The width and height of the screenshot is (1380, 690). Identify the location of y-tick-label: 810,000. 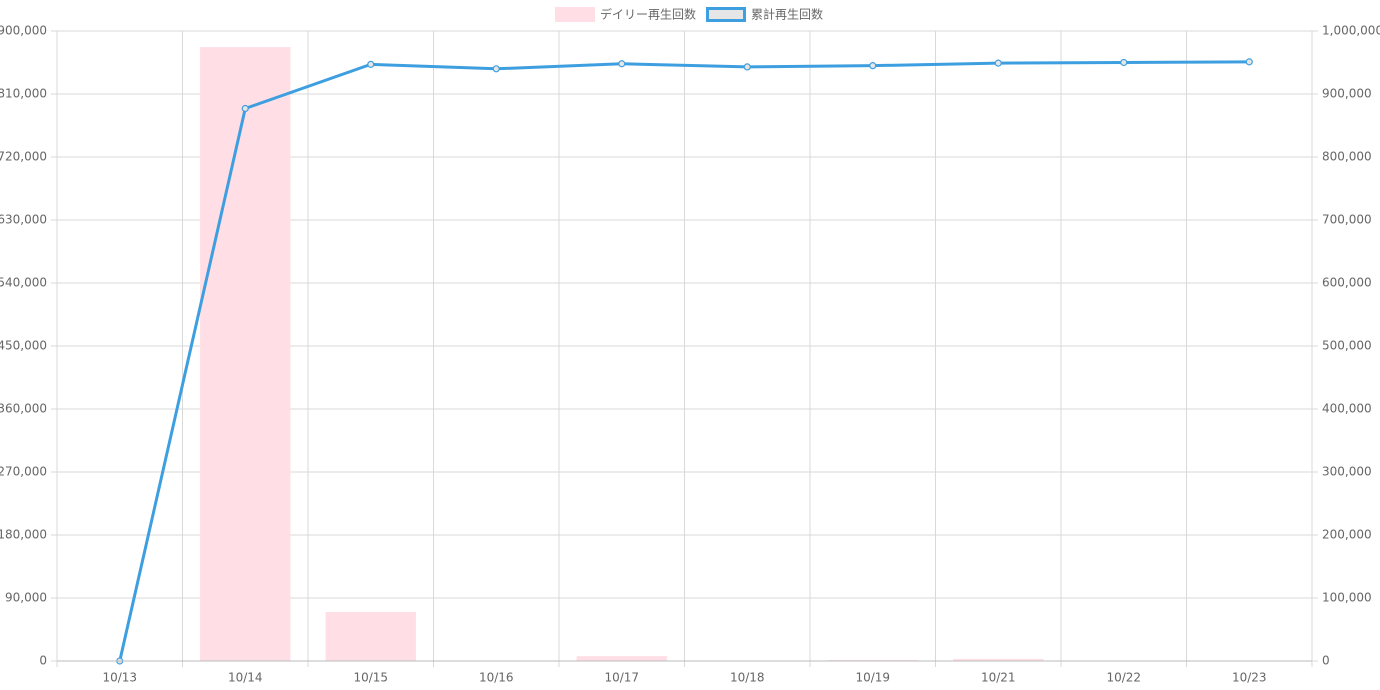
(23, 94).